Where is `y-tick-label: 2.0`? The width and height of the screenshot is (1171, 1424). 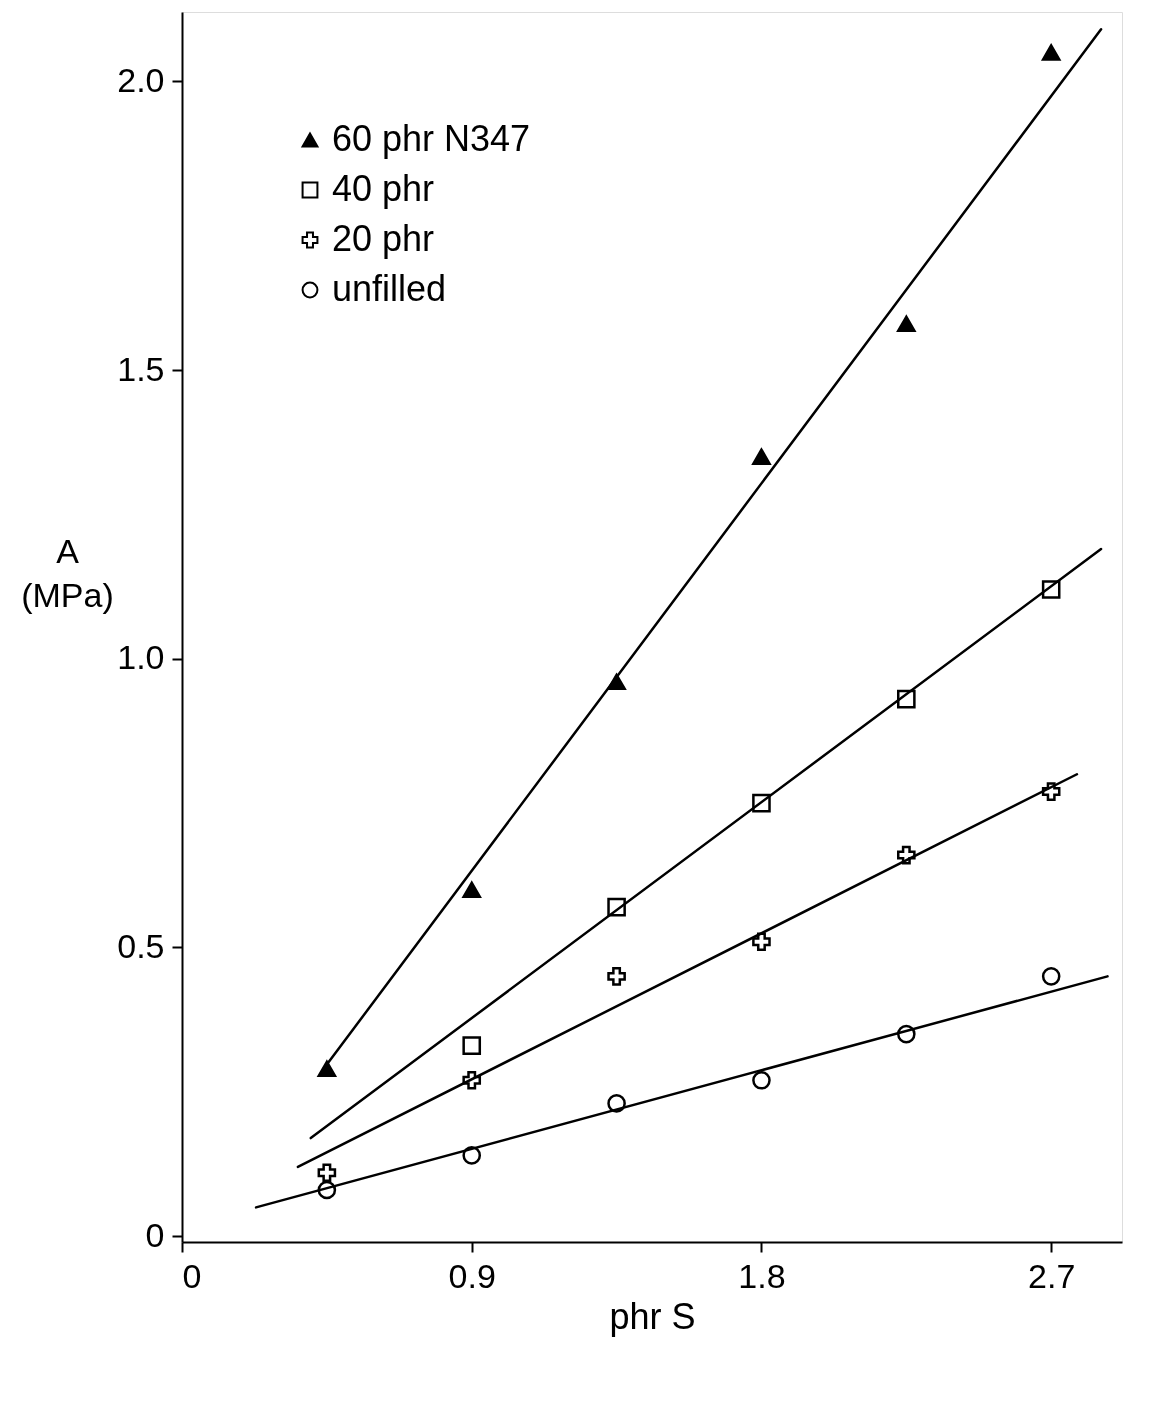
y-tick-label: 2.0 is located at coordinates (141, 79).